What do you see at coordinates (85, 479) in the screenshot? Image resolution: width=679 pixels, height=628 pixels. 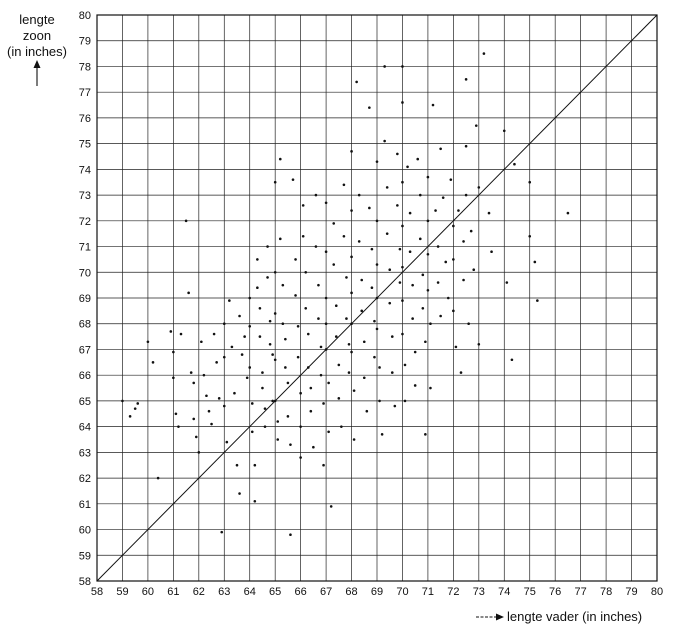 I see `y-tick-label: 62` at bounding box center [85, 479].